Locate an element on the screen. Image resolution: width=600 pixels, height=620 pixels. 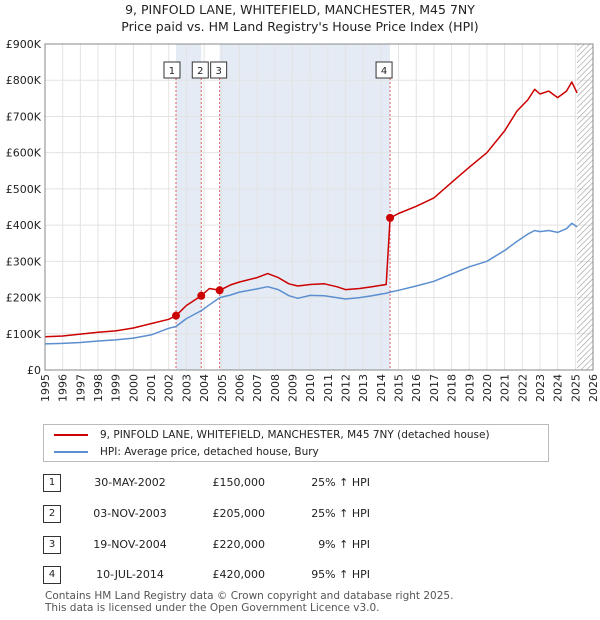
transaction-row: 2 03-NOV-2003 £205,000 25% ↑ HPI is located at coordinates (300, 515).